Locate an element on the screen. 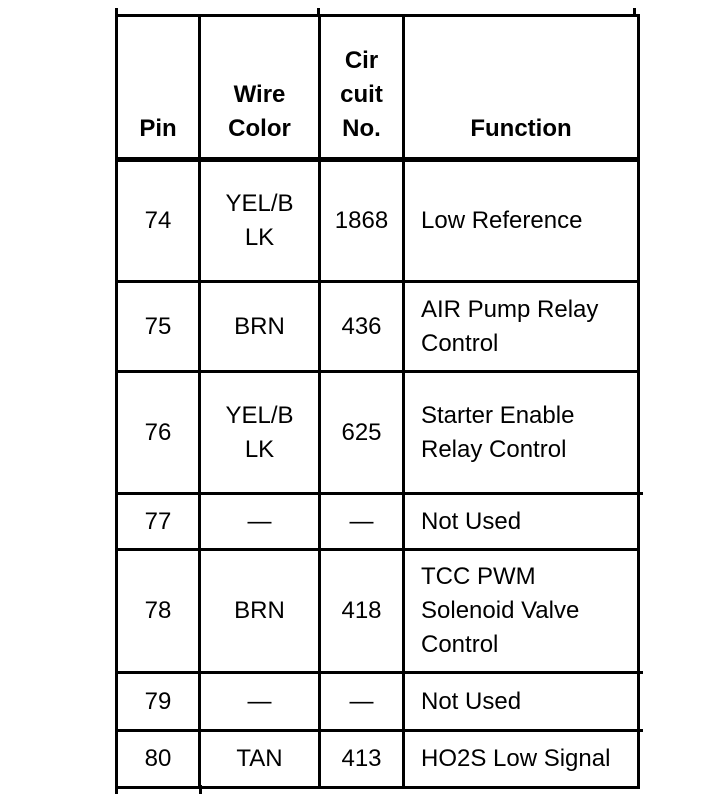 Image resolution: width=726 pixels, height=805 pixels. circuit-no-cell: 413 is located at coordinates (361, 759).